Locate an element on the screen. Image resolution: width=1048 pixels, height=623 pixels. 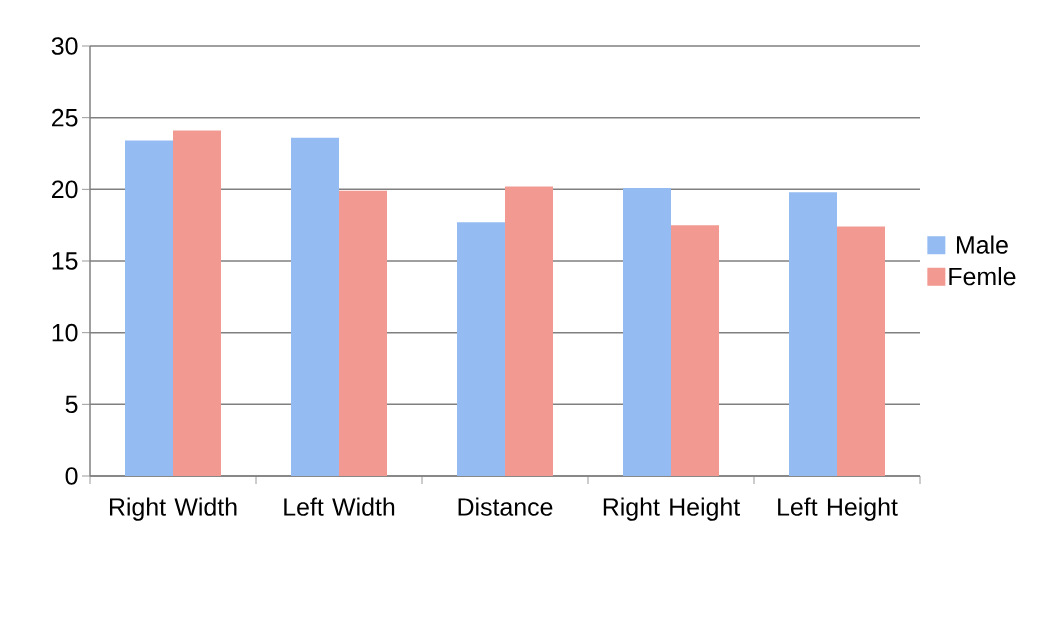
legend-label: Femle is located at coordinates (982, 276).